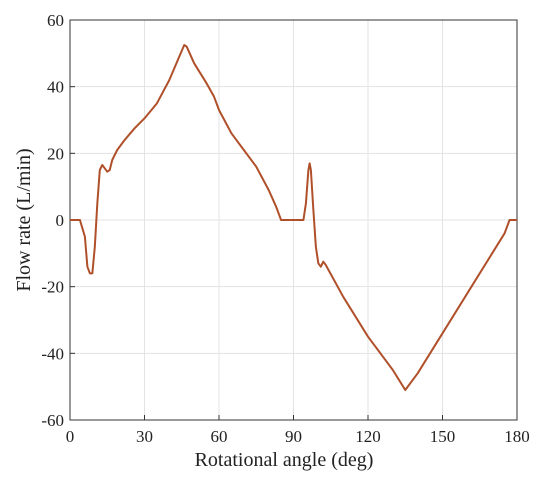  Describe the element at coordinates (144, 436) in the screenshot. I see `x-tick-label: 30` at that location.